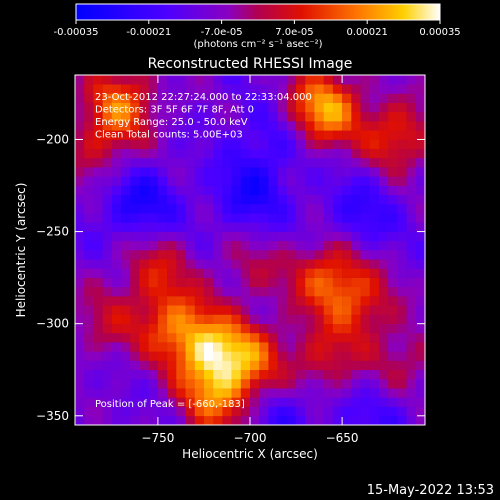  What do you see at coordinates (439, 32) in the screenshot?
I see `colorbar-tick-label: 0.00035` at bounding box center [439, 32].